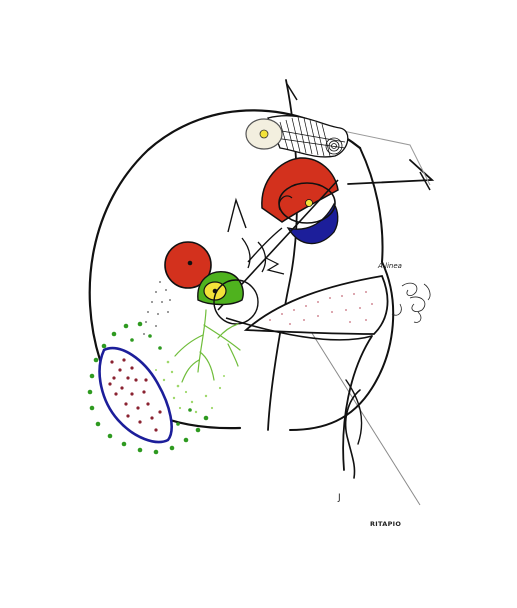 Image resolution: width=517 pixels, height=608 pixels. I want to click on red-eye-shape, so click(300, 190).